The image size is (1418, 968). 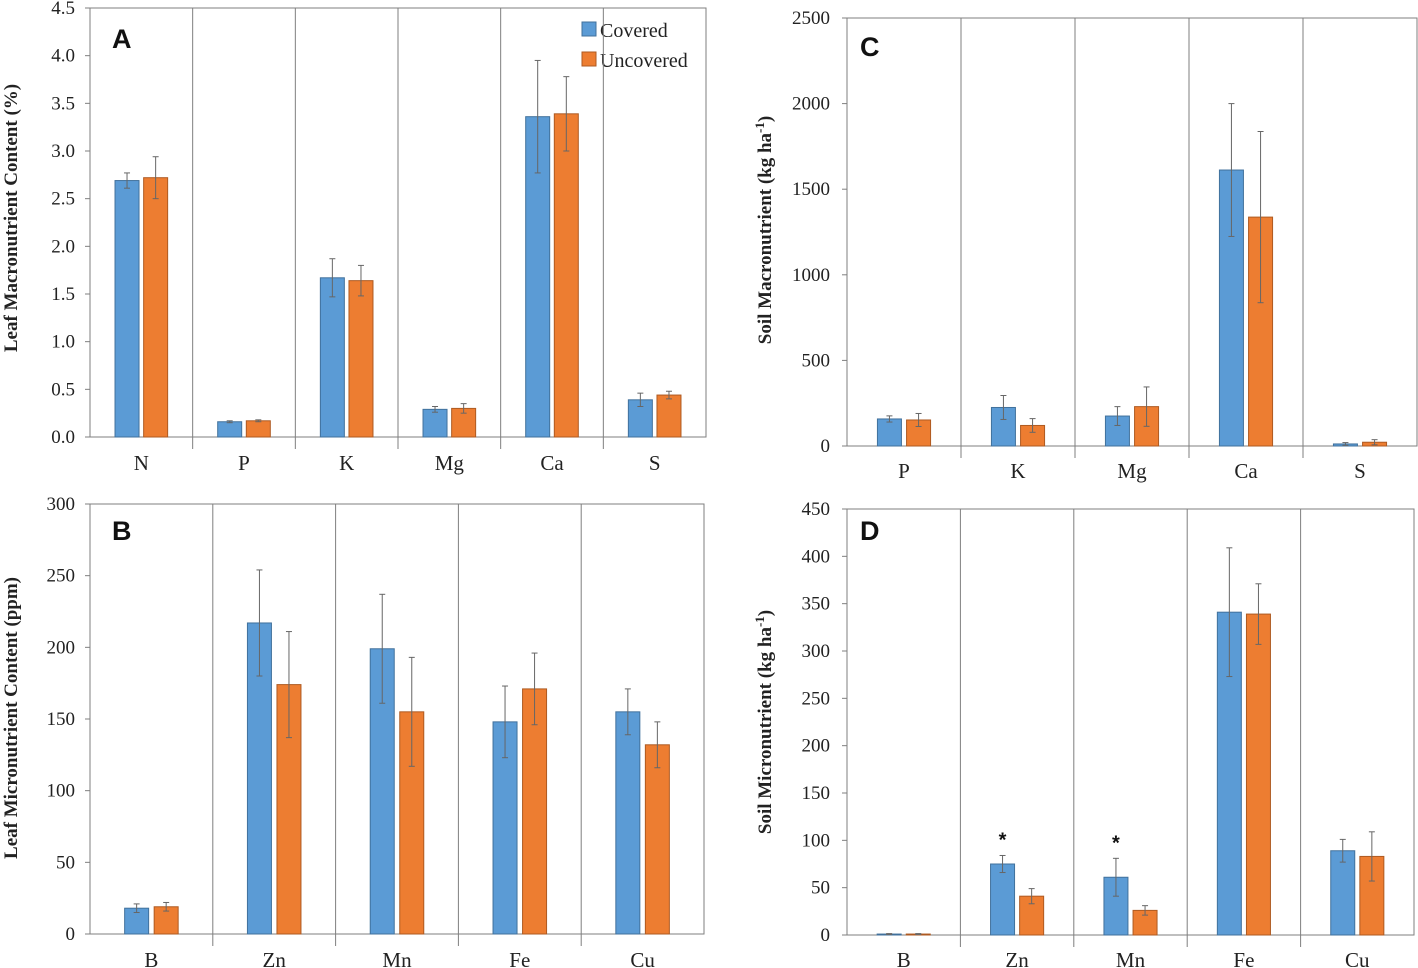 I want to click on panel-b-letter: B, so click(x=122, y=531).